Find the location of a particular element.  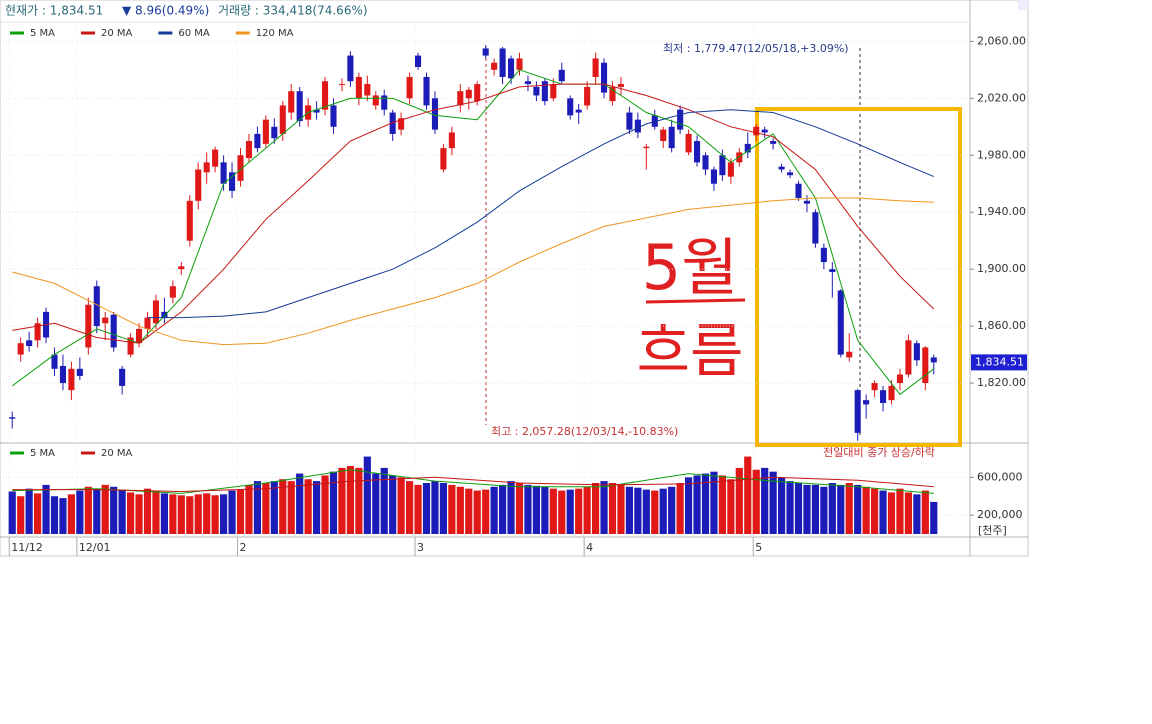

scroll-button is located at coordinates (1023, 5).